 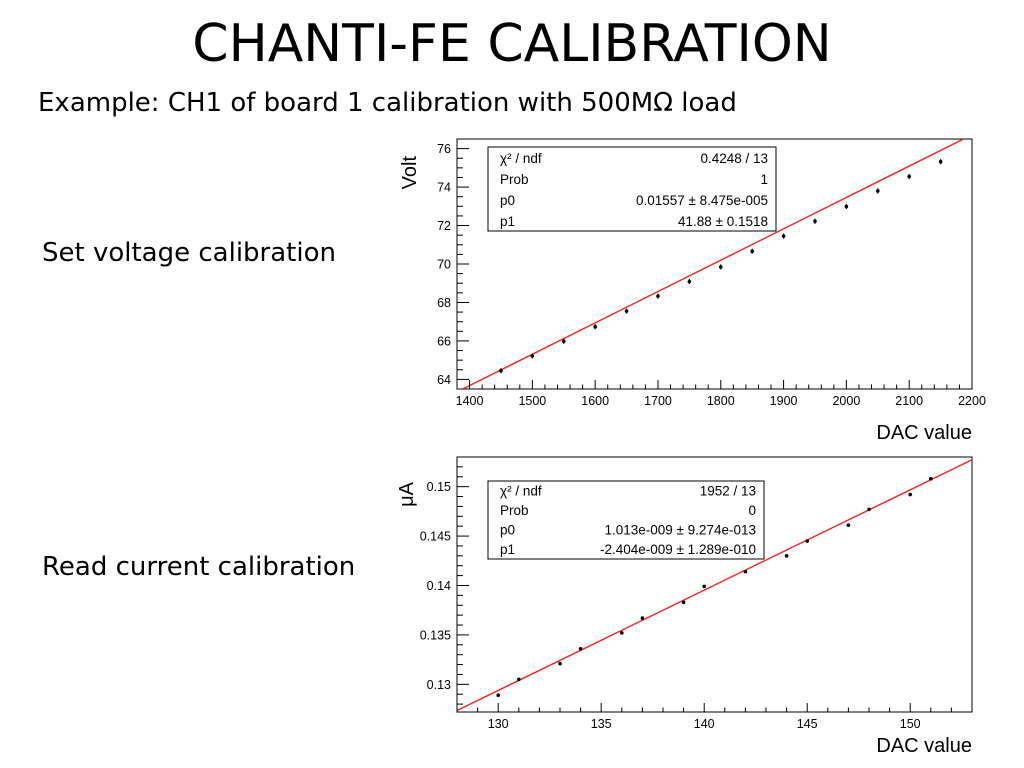 What do you see at coordinates (702, 200) in the screenshot?
I see `voltage-stats-value: 0.01557 ± 8.475e-005` at bounding box center [702, 200].